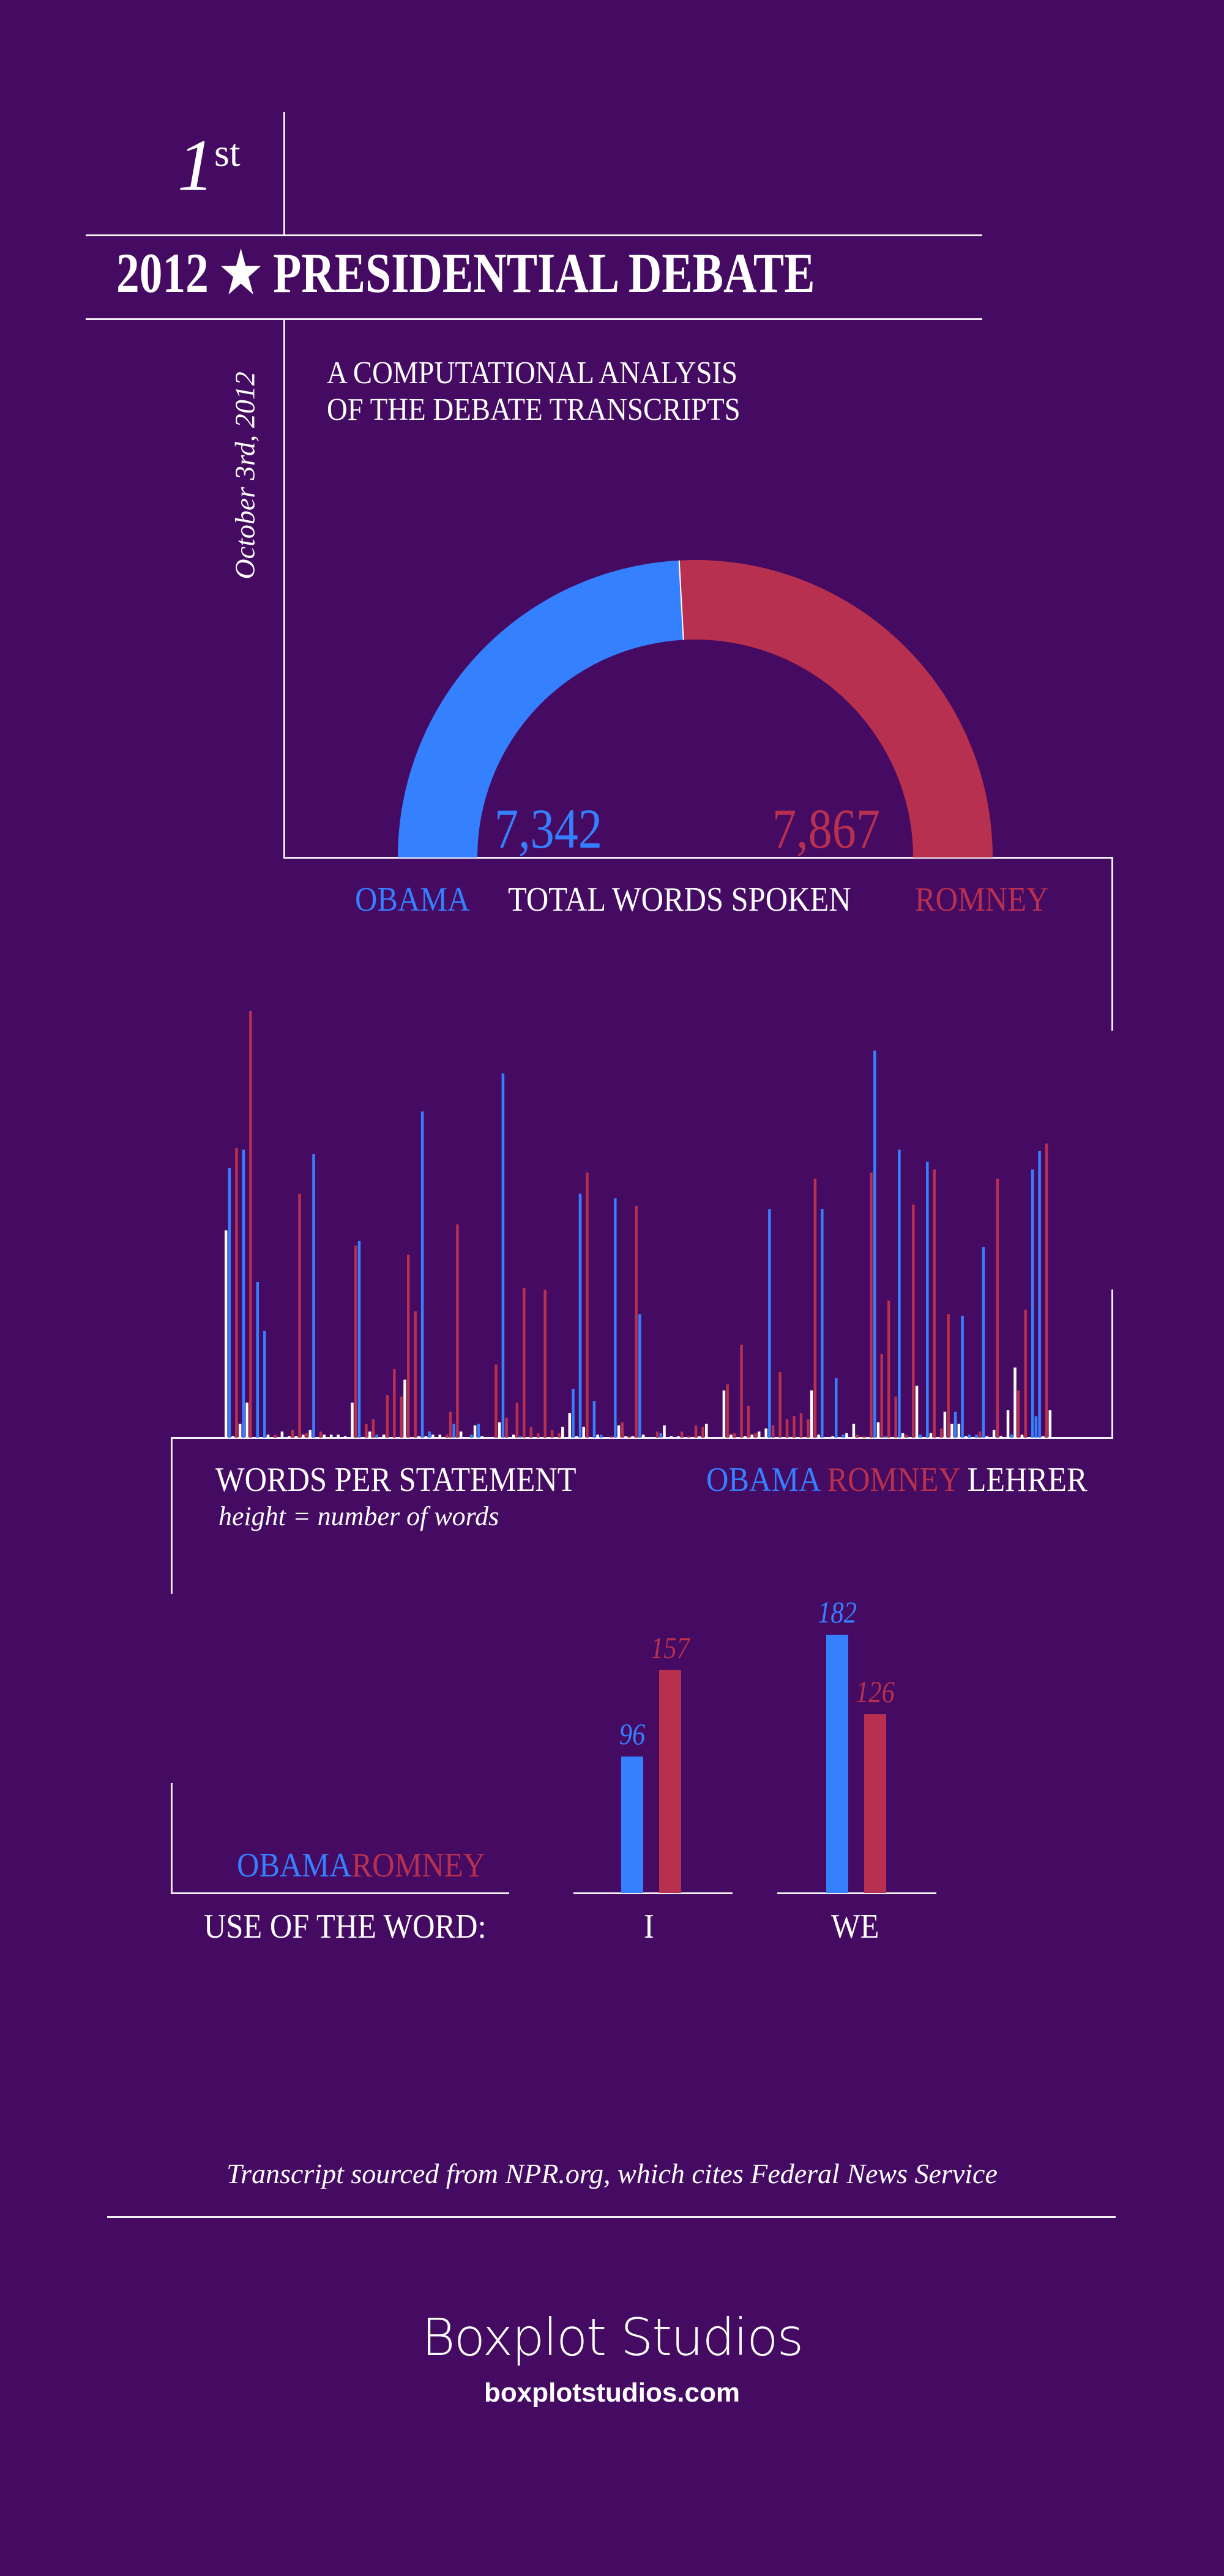 The height and width of the screenshot is (2576, 1224). What do you see at coordinates (837, 1763) in the screenshot?
I see `word-bar-obama-we` at bounding box center [837, 1763].